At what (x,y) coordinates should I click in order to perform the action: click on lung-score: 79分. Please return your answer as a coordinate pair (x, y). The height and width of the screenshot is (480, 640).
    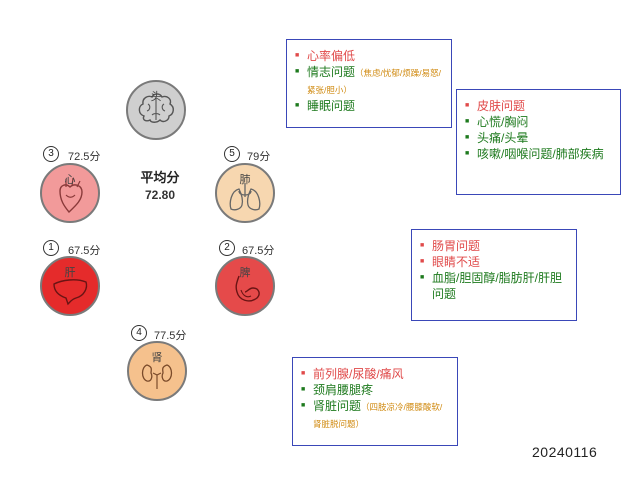
    Looking at the image, I should click on (259, 157).